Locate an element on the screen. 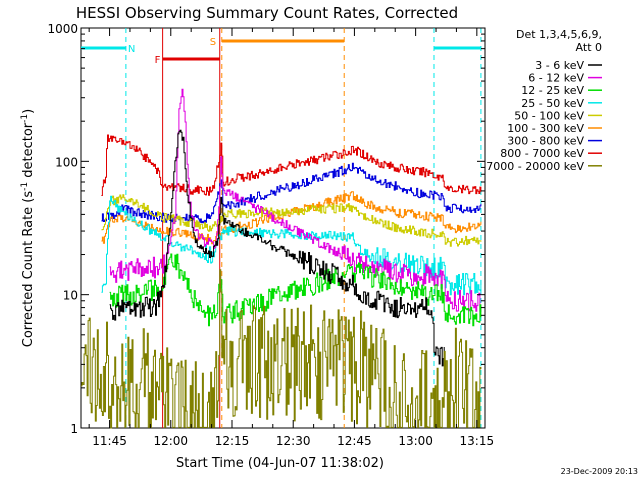  x-tick-label-3: 12:30 is located at coordinates (293, 441).